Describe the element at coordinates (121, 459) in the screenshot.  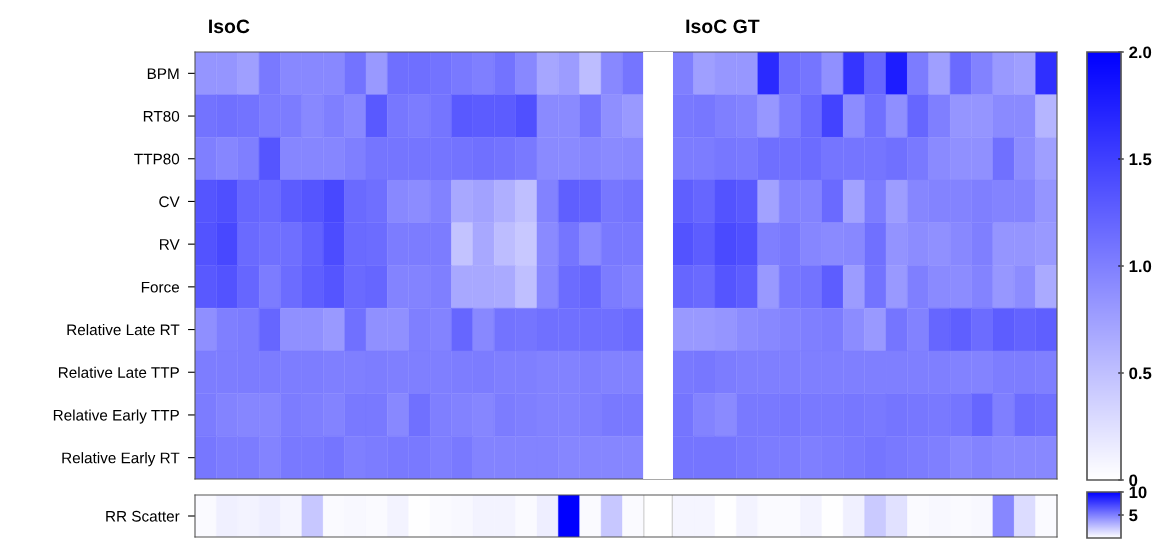
I see `y-tick-label: Relative Early RT` at that location.